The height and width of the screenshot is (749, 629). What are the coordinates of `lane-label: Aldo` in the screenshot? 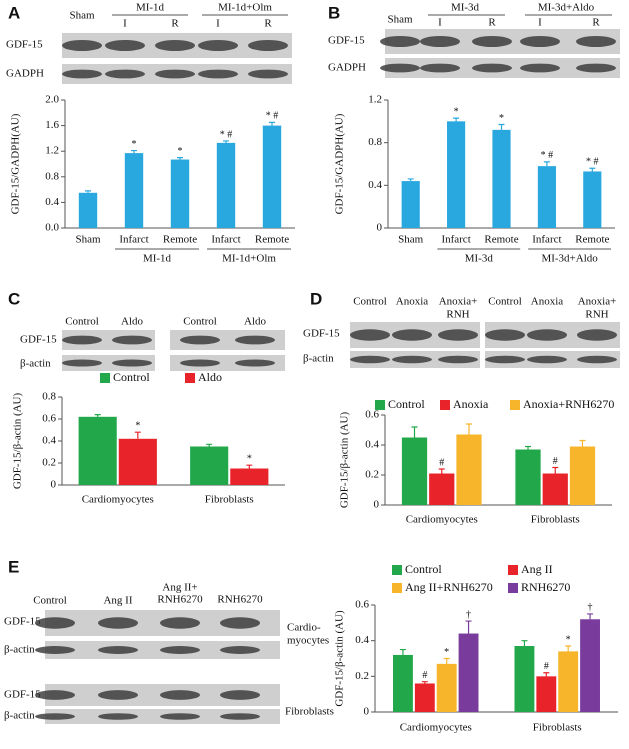 It's located at (255, 322).